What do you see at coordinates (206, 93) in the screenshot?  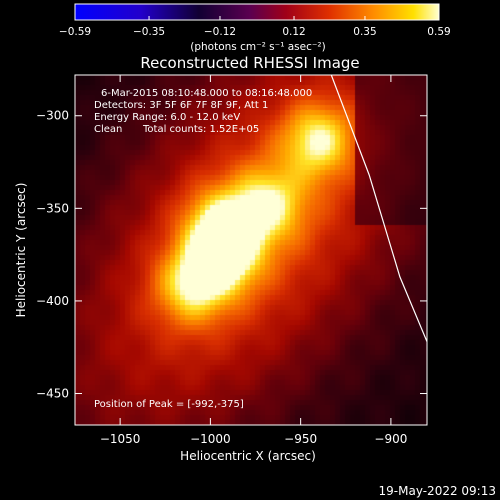 I see `time-range-annotation: 6-Mar-2015 08:10:48.000 to 08:16:48.000` at bounding box center [206, 93].